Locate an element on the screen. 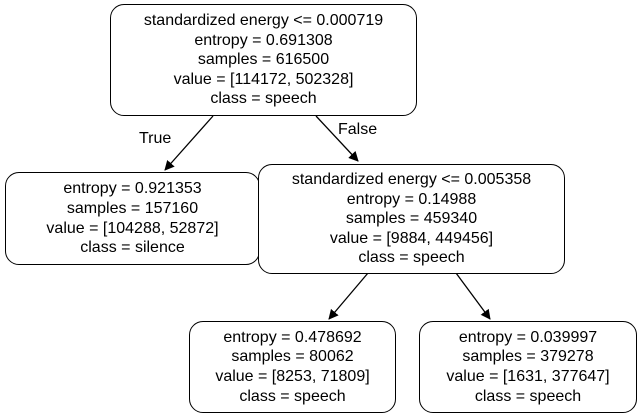 The height and width of the screenshot is (419, 643). node-left-value: value = [104288, 52872] is located at coordinates (132, 228).